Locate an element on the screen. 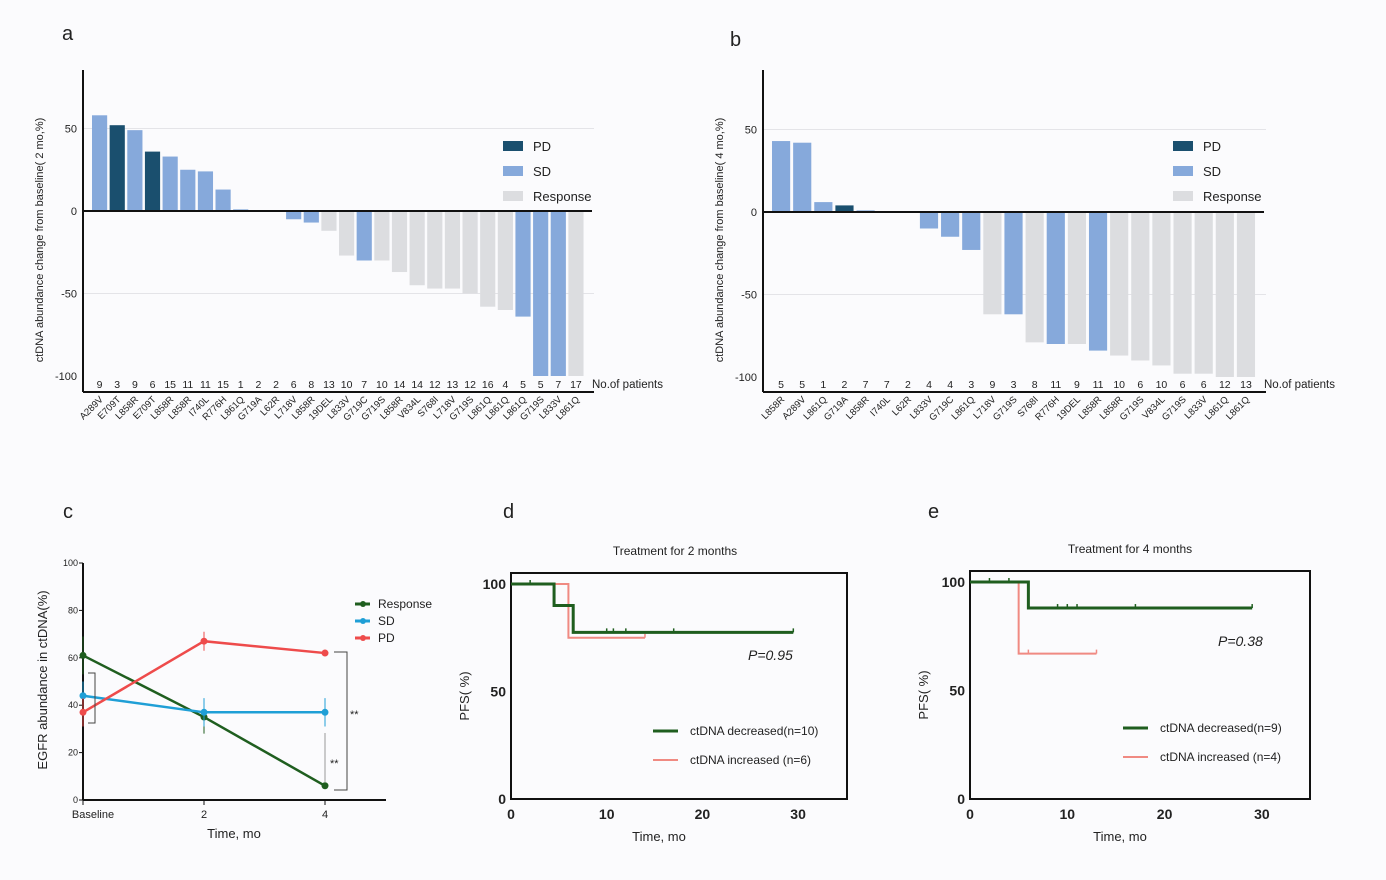 This screenshot has width=1386, height=880. significance-bracket is located at coordinates (341, 721).